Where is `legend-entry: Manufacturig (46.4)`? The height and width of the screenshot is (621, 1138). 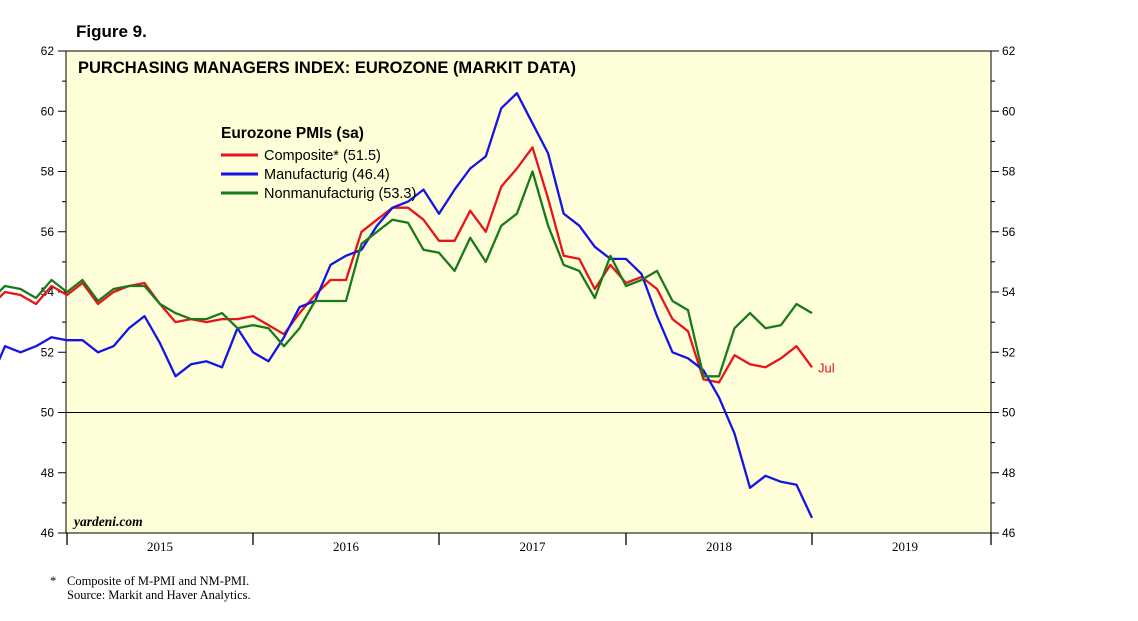
legend-entry: Manufacturig (46.4) is located at coordinates (327, 175).